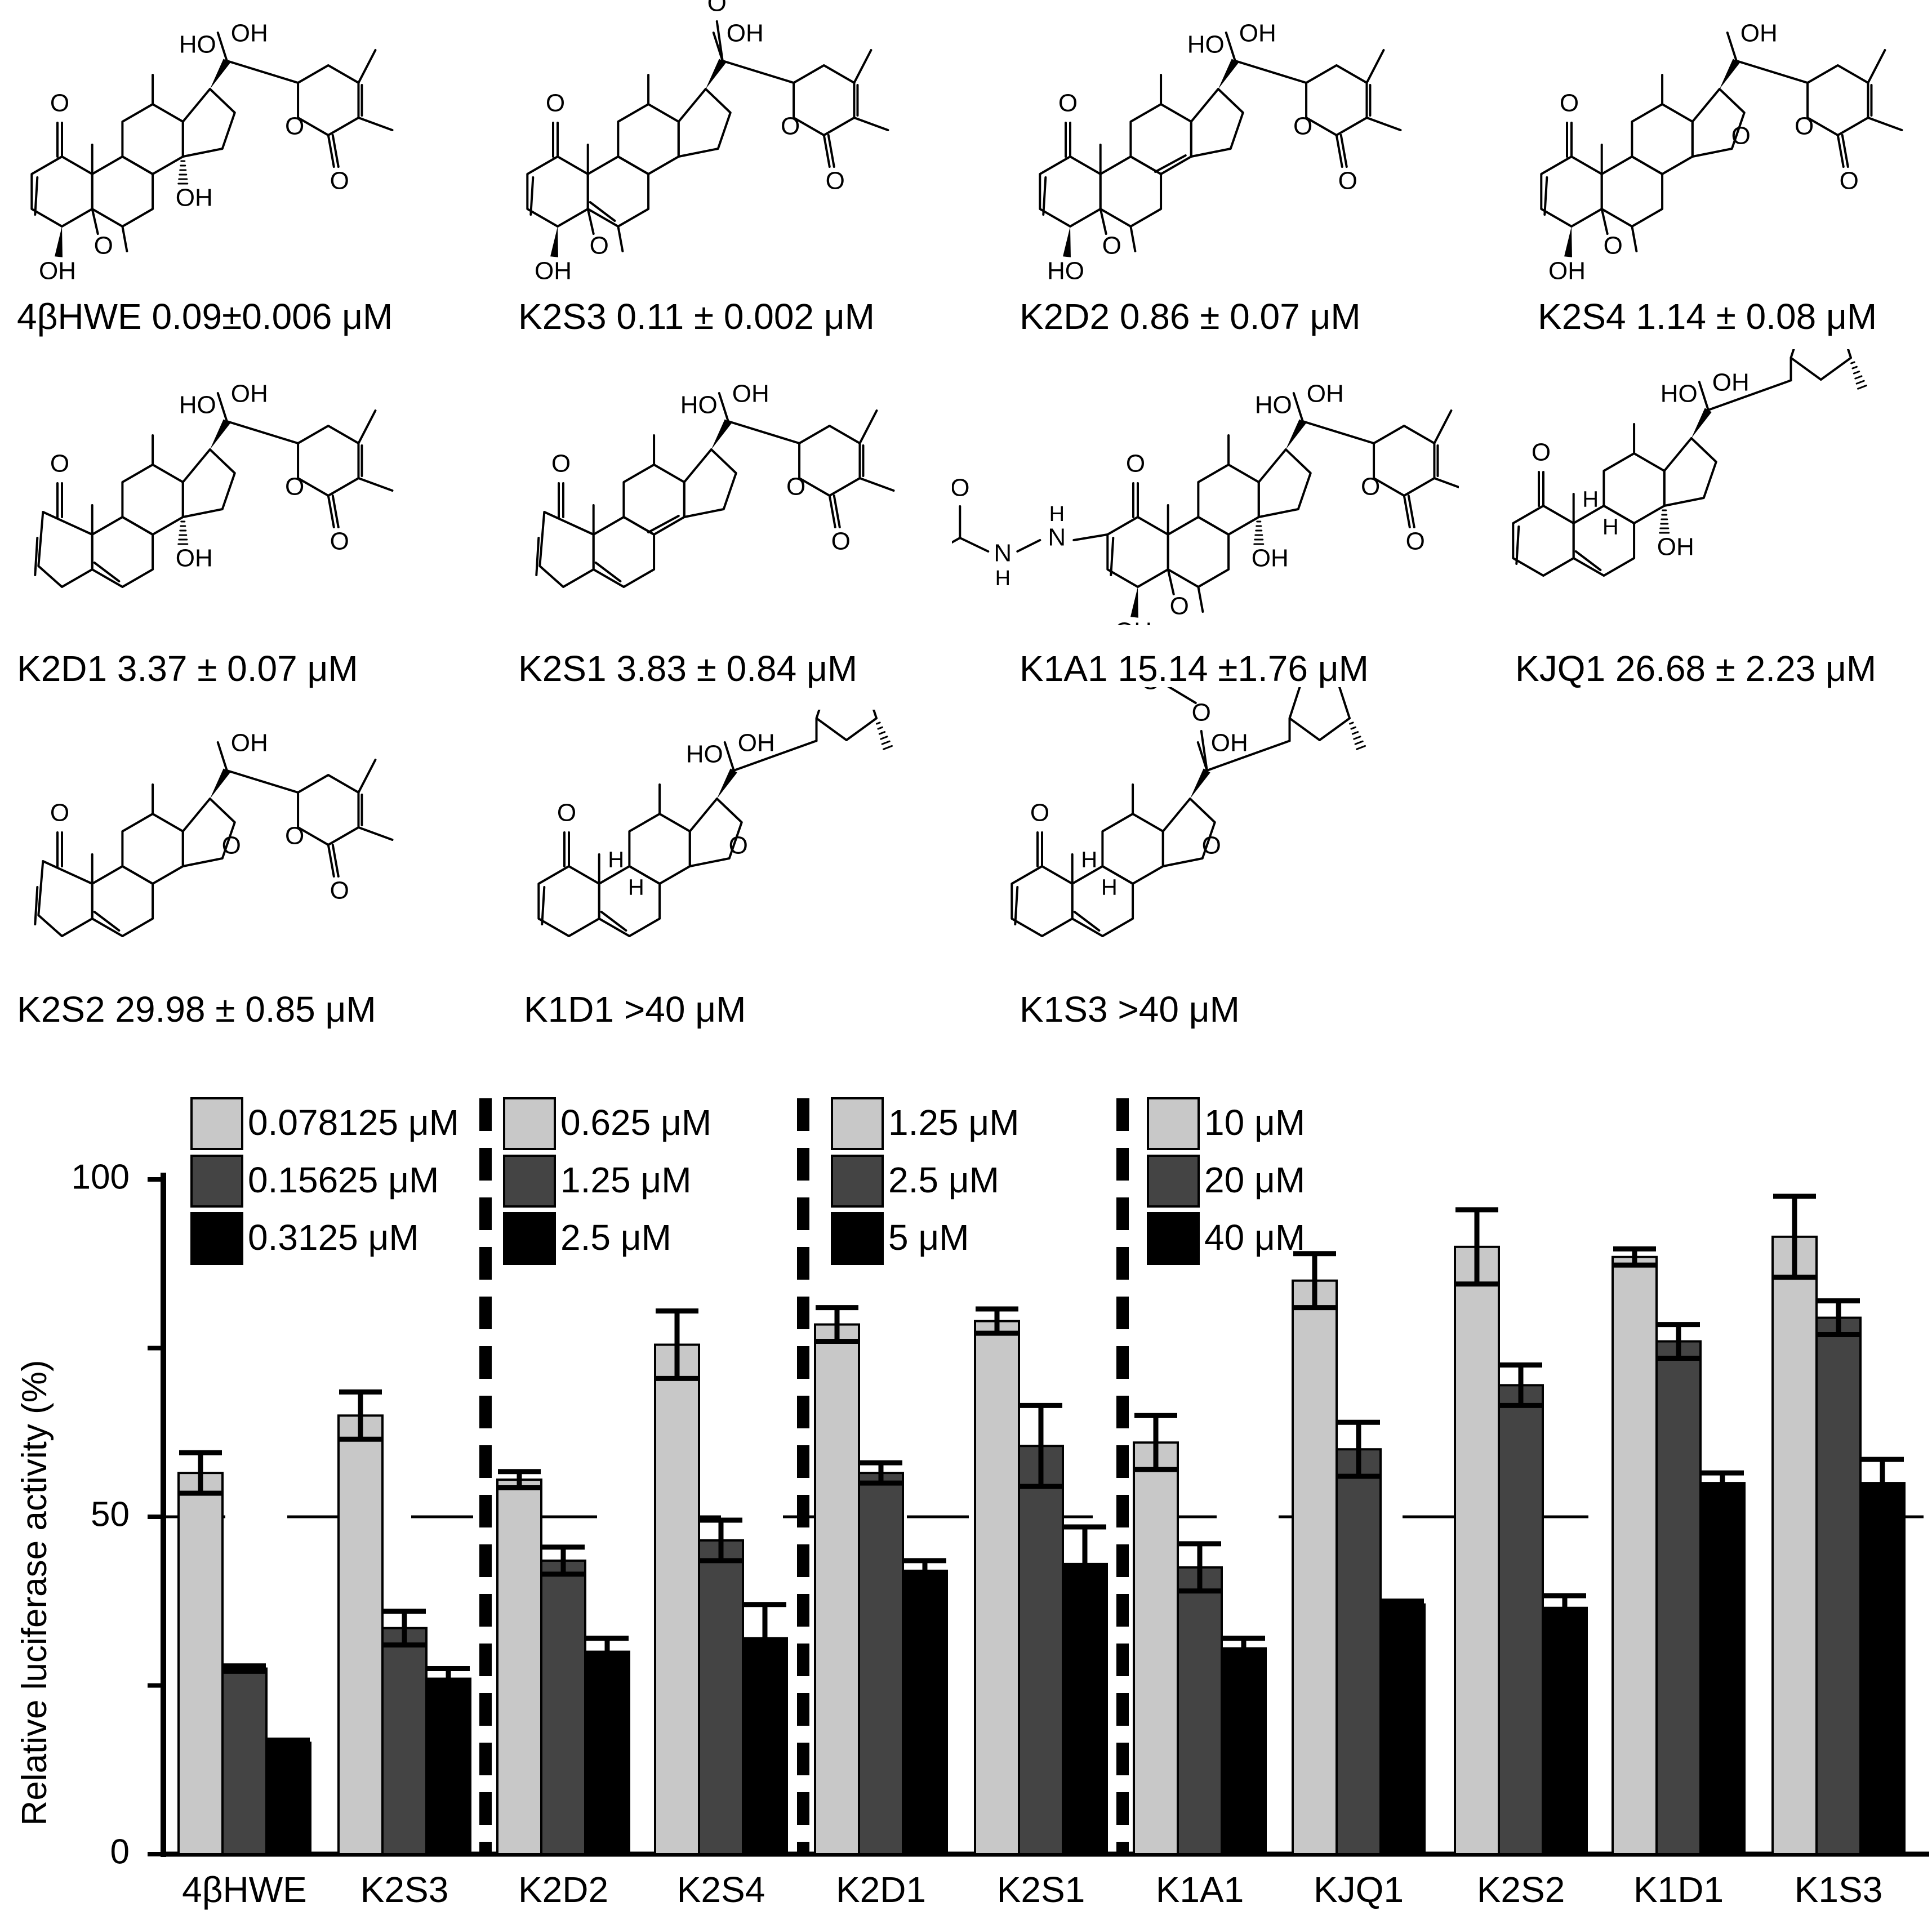 The image size is (1932, 1924). What do you see at coordinates (205, 316) in the screenshot?
I see `compound-caption: 4βHWE 0.09±0.006 μM` at bounding box center [205, 316].